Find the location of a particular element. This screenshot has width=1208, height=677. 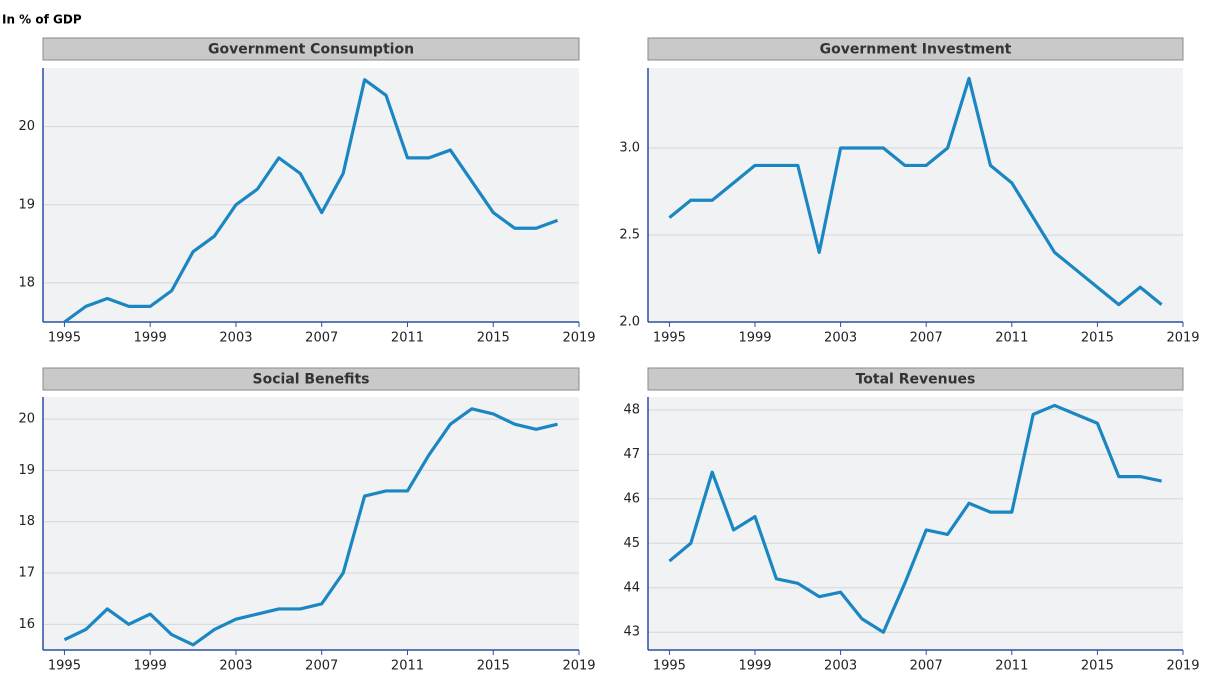

y-tick-label: 16 is located at coordinates (26, 624).